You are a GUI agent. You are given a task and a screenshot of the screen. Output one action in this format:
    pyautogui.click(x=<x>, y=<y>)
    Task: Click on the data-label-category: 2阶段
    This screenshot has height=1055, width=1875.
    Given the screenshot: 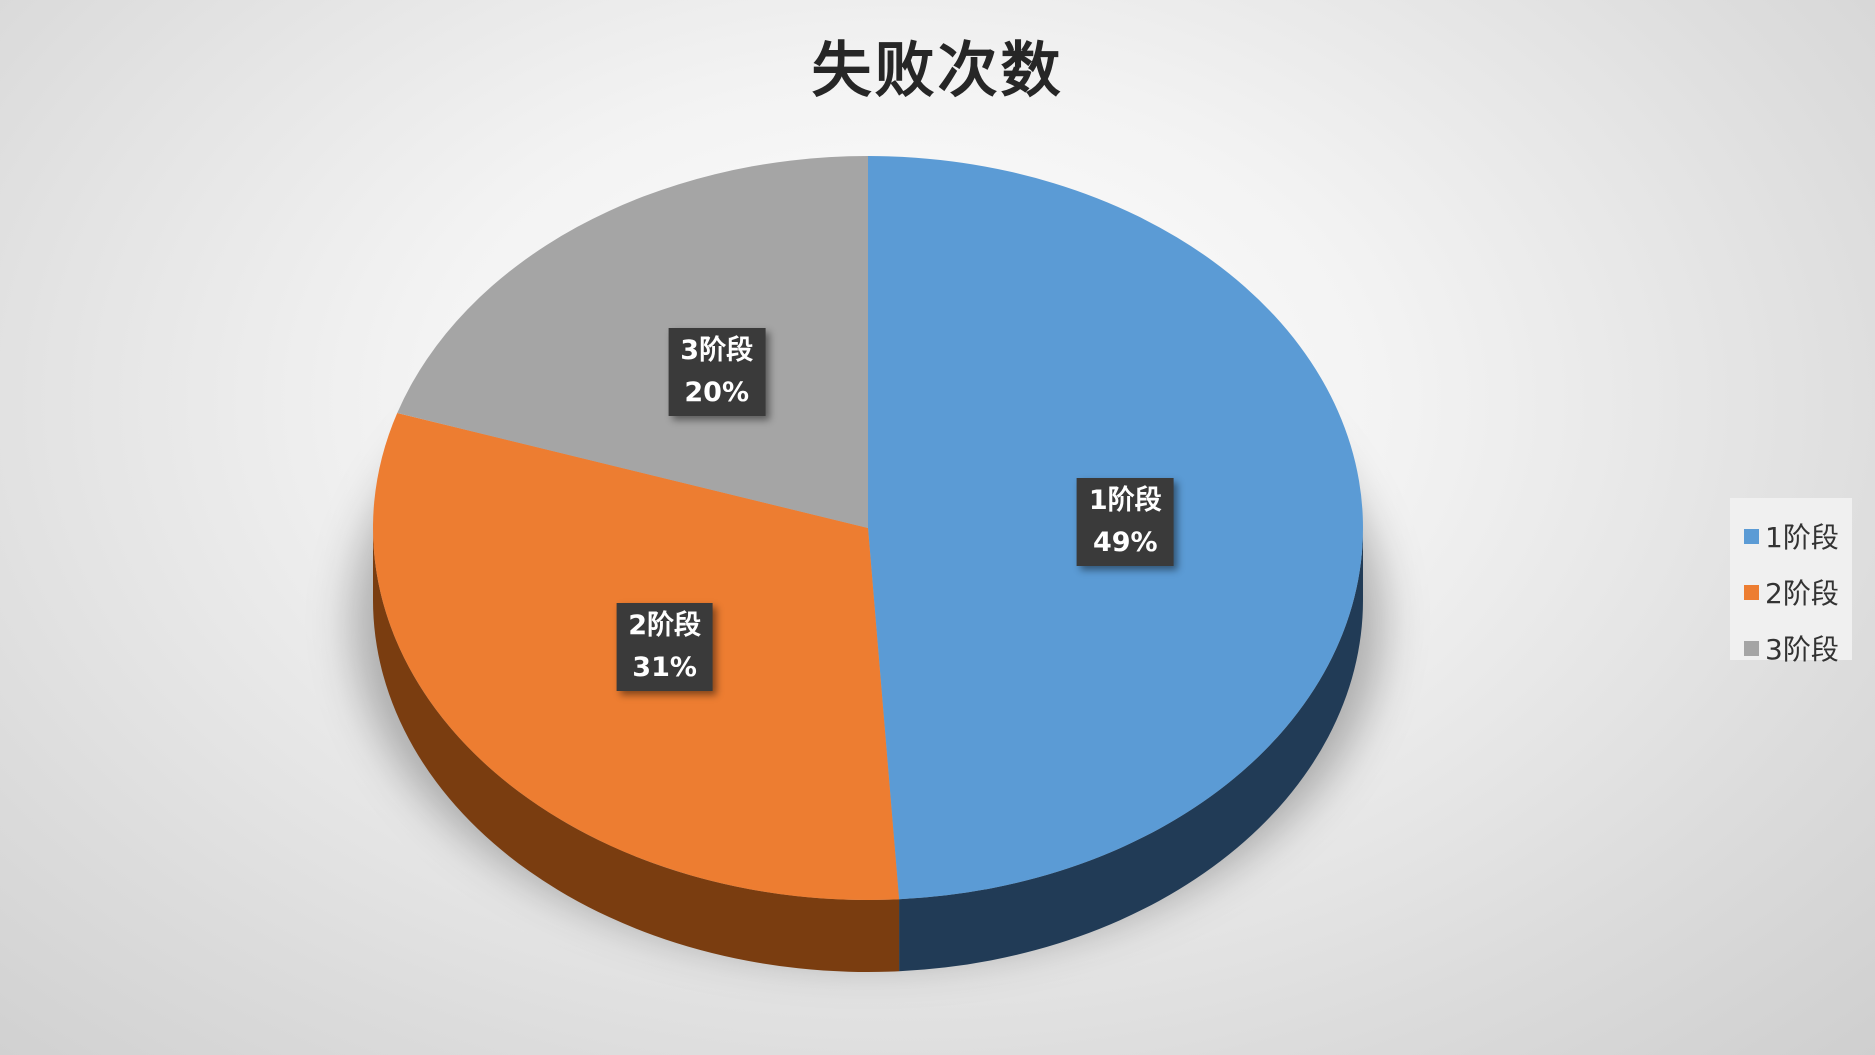 What is the action you would take?
    pyautogui.click(x=665, y=625)
    